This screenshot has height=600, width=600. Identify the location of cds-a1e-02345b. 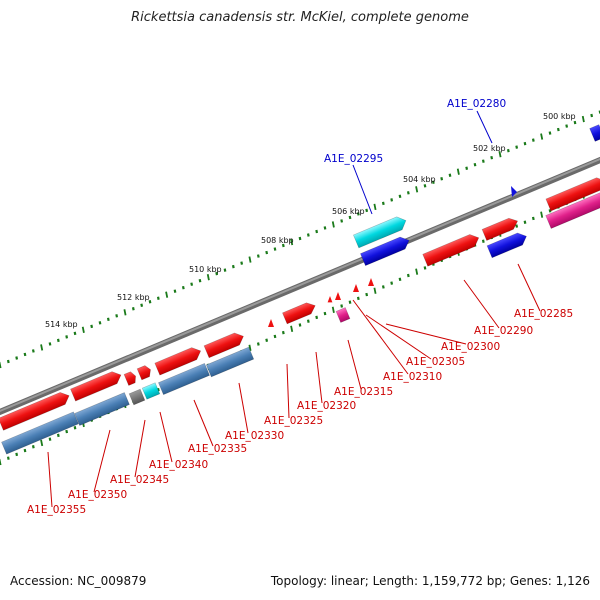
(143, 373).